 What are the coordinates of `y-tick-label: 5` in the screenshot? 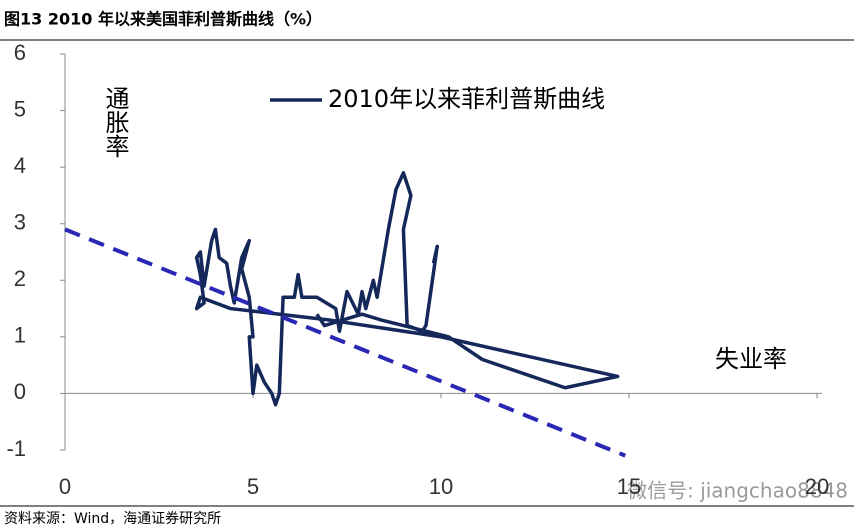 It's located at (20, 108).